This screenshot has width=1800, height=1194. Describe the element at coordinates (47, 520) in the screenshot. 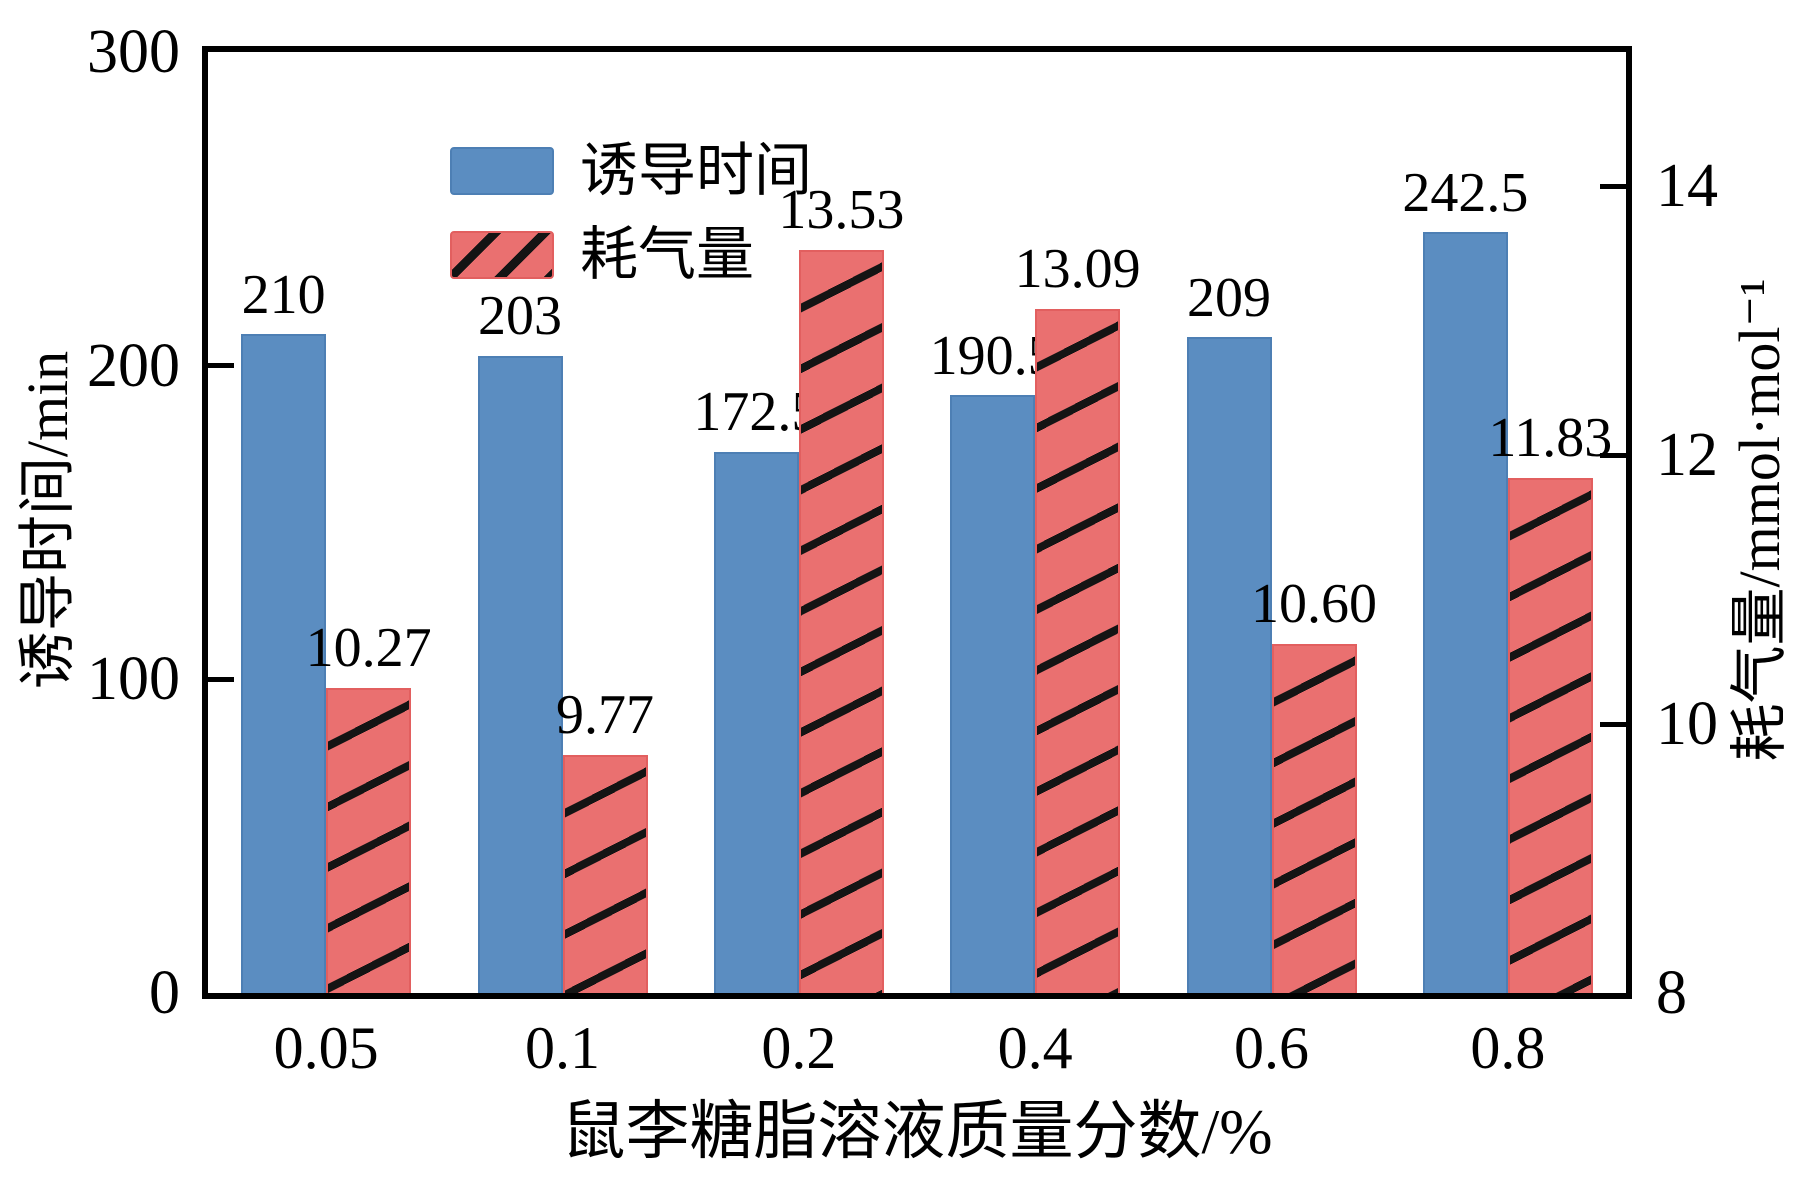

I see `left-y-axis-label: 诱导时间/min` at that location.